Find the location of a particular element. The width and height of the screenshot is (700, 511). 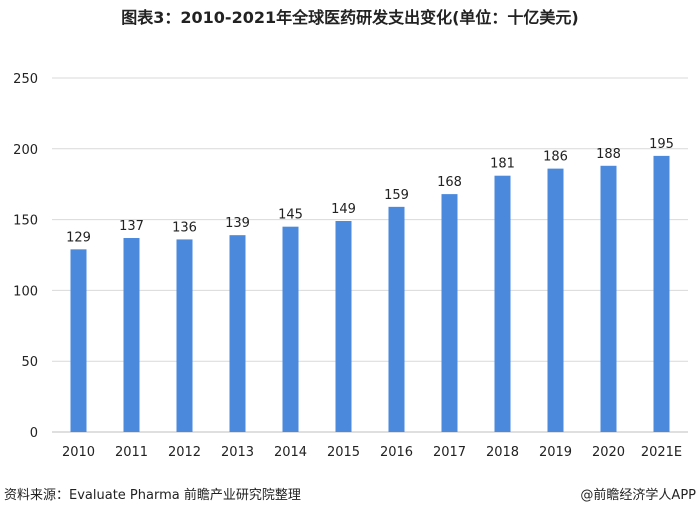

data-label-2015: 149 is located at coordinates (343, 209).